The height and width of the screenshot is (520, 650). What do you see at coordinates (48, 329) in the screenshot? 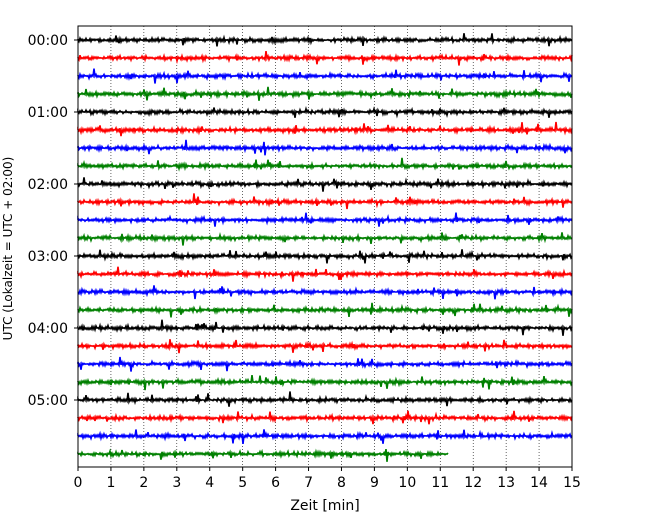
I see `y-tick-label: 04:00` at bounding box center [48, 329].